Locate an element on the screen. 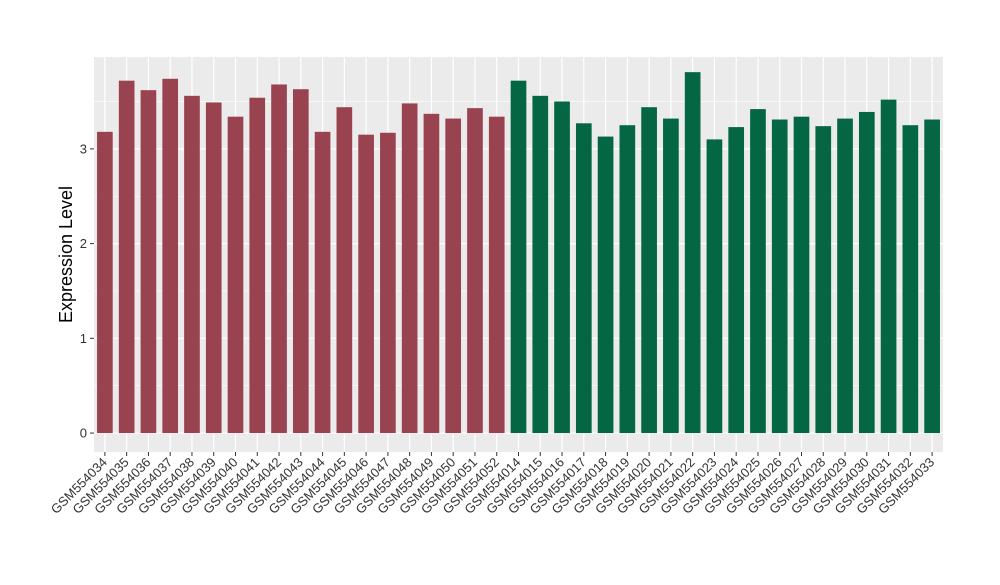  y-tick-label: 2 is located at coordinates (83, 243).